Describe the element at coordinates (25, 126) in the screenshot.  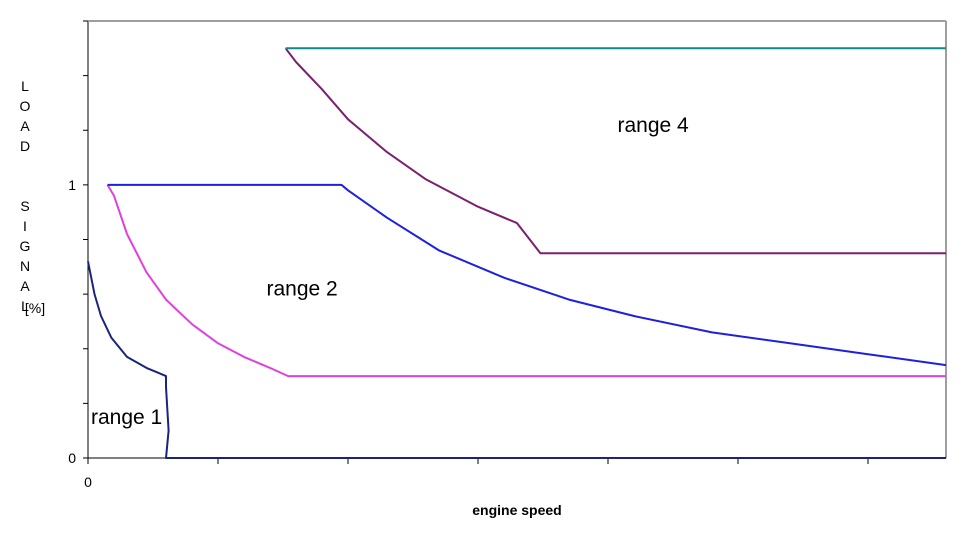
I see `y-axis-title-letter-2: A` at that location.